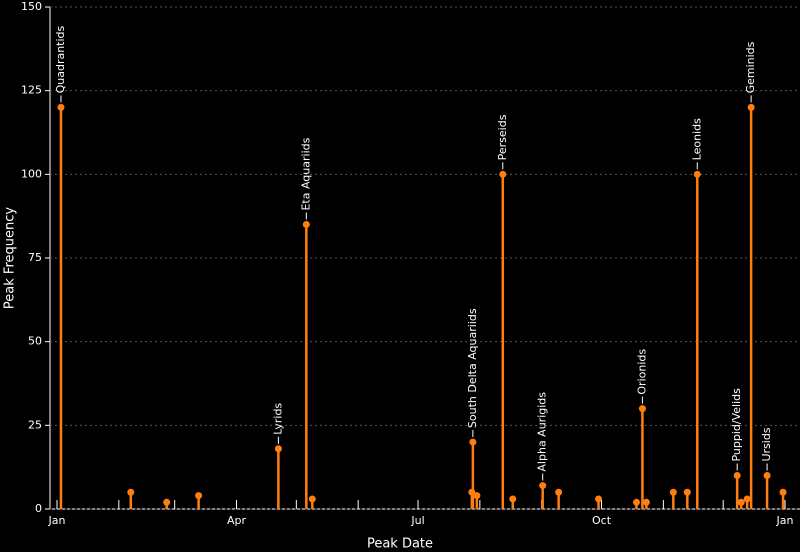 The image size is (800, 552). What do you see at coordinates (417, 520) in the screenshot?
I see `x-tick-label: Jul` at bounding box center [417, 520].